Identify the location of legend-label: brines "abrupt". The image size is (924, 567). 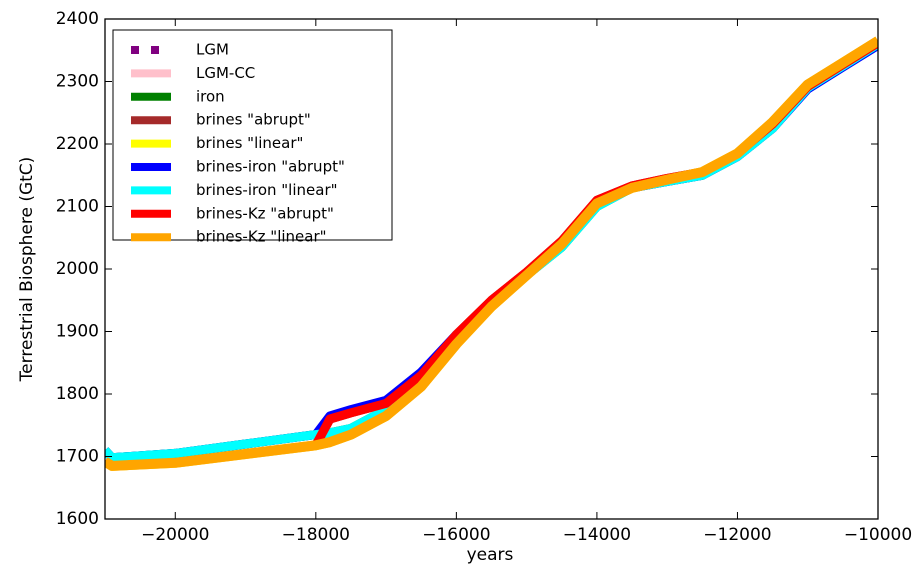
(253, 120).